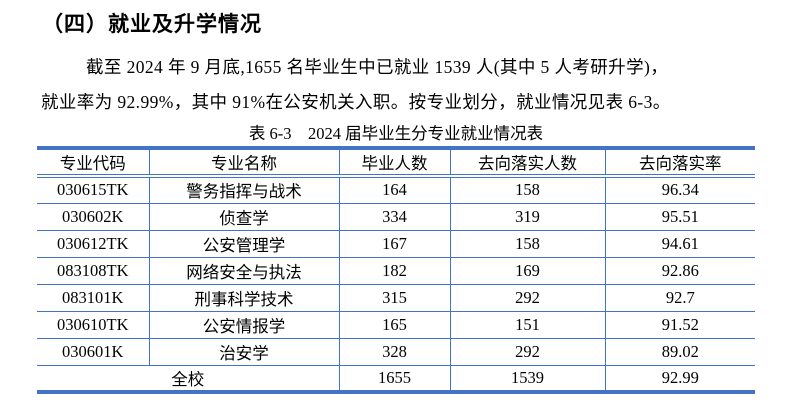  I want to click on cell-rate: 92.86, so click(679, 271).